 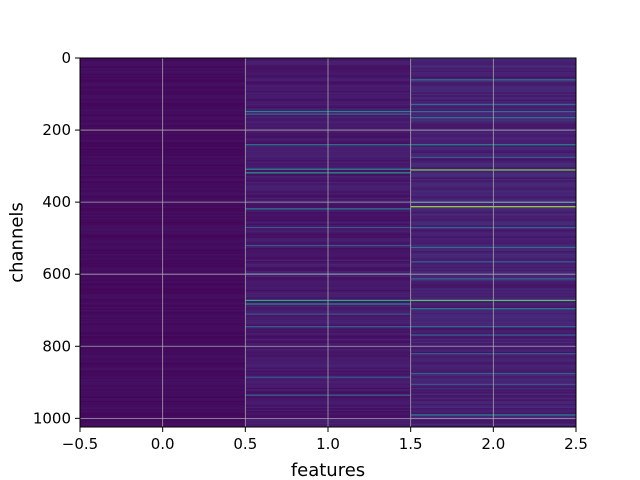 What do you see at coordinates (56, 130) in the screenshot?
I see `y-tick-label: 200` at bounding box center [56, 130].